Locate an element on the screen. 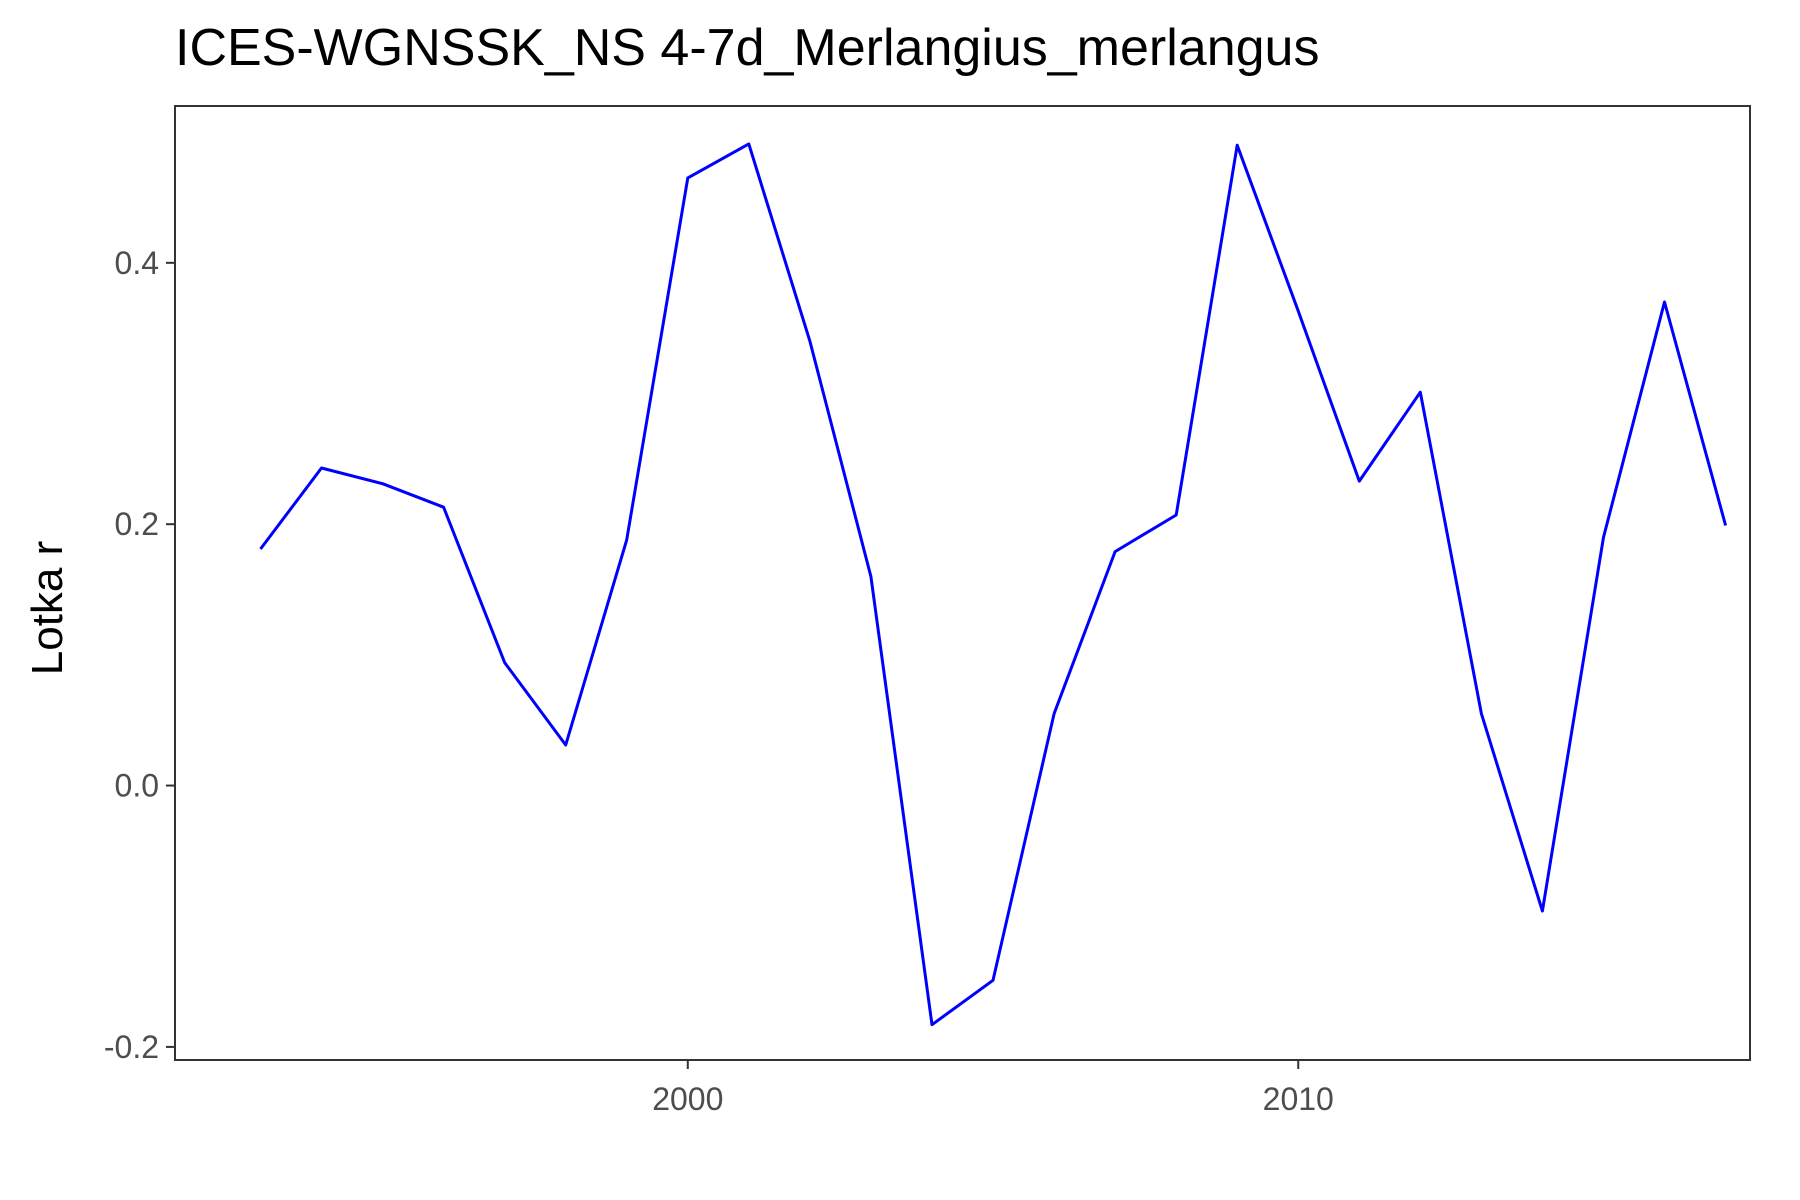 This screenshot has height=1200, width=1800. chart-title: ICES-WGNSSK_NS 4-7d_Merlangius_merlangus is located at coordinates (747, 48).